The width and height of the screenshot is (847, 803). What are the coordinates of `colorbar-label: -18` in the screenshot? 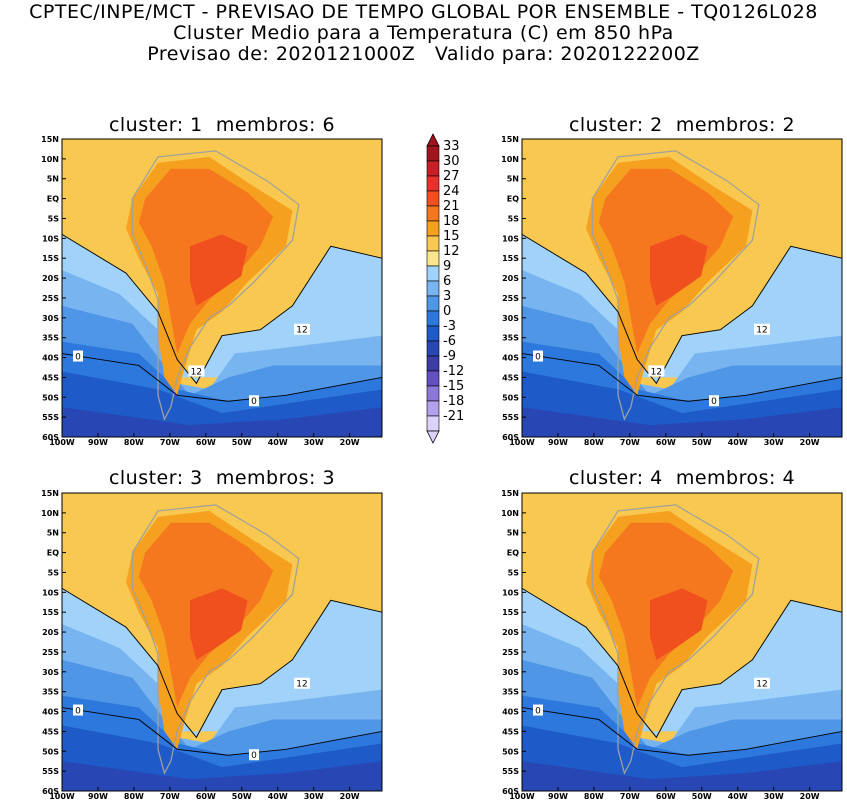 It's located at (453, 401).